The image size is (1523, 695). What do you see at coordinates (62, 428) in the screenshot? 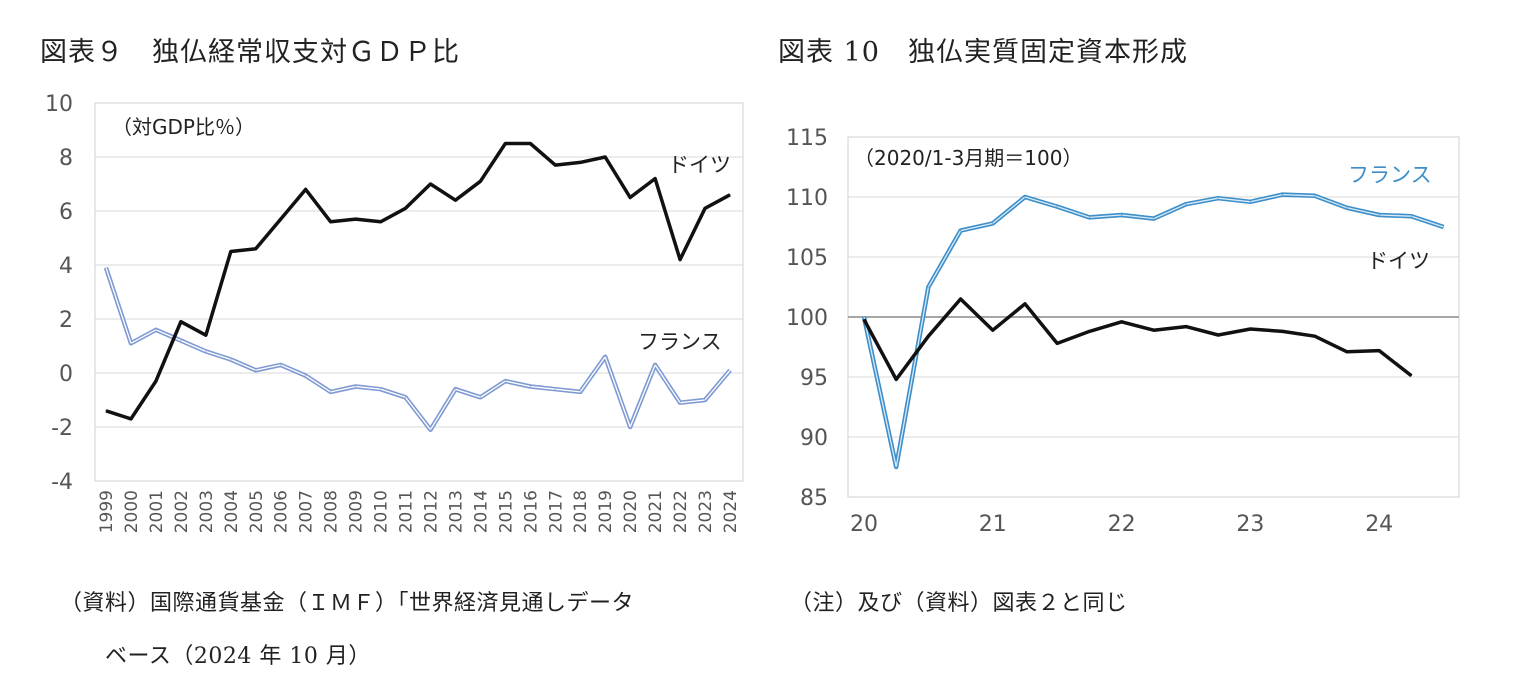
I see `y-tick-label: -2` at bounding box center [62, 428].